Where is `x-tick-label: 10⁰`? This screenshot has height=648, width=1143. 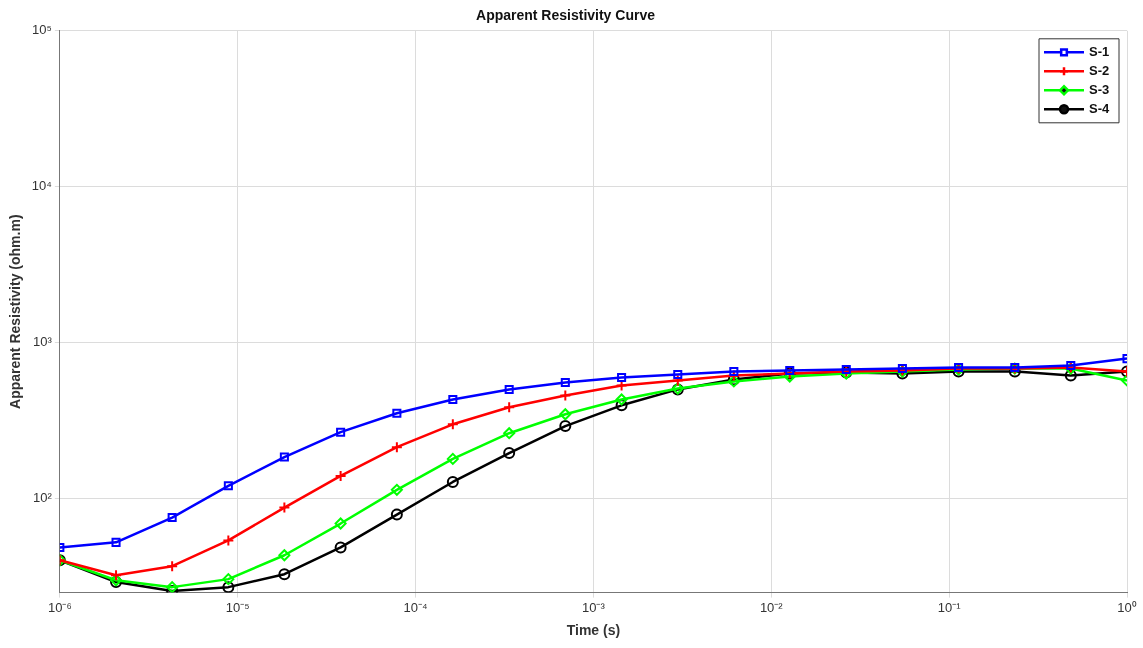
x-tick-label: 10⁰ is located at coordinates (1127, 607).